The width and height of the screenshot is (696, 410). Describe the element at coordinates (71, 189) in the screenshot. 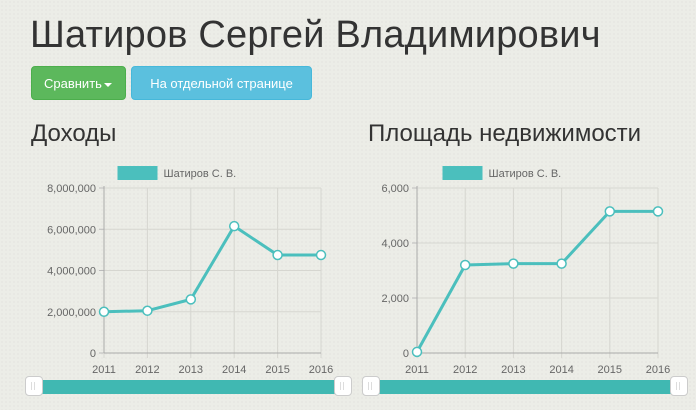

I see `y-tick-label: 8,000,000` at that location.